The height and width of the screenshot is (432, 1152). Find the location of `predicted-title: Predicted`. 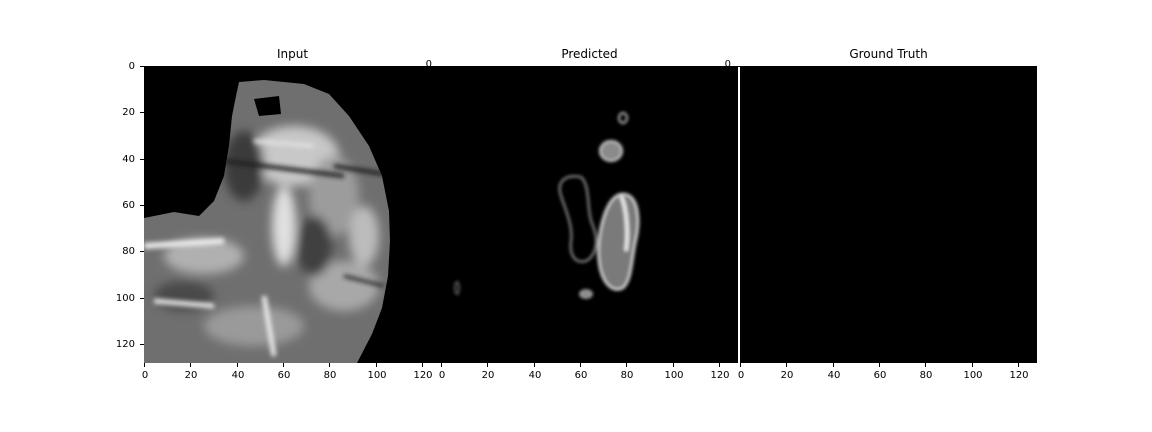

predicted-title: Predicted is located at coordinates (589, 54).